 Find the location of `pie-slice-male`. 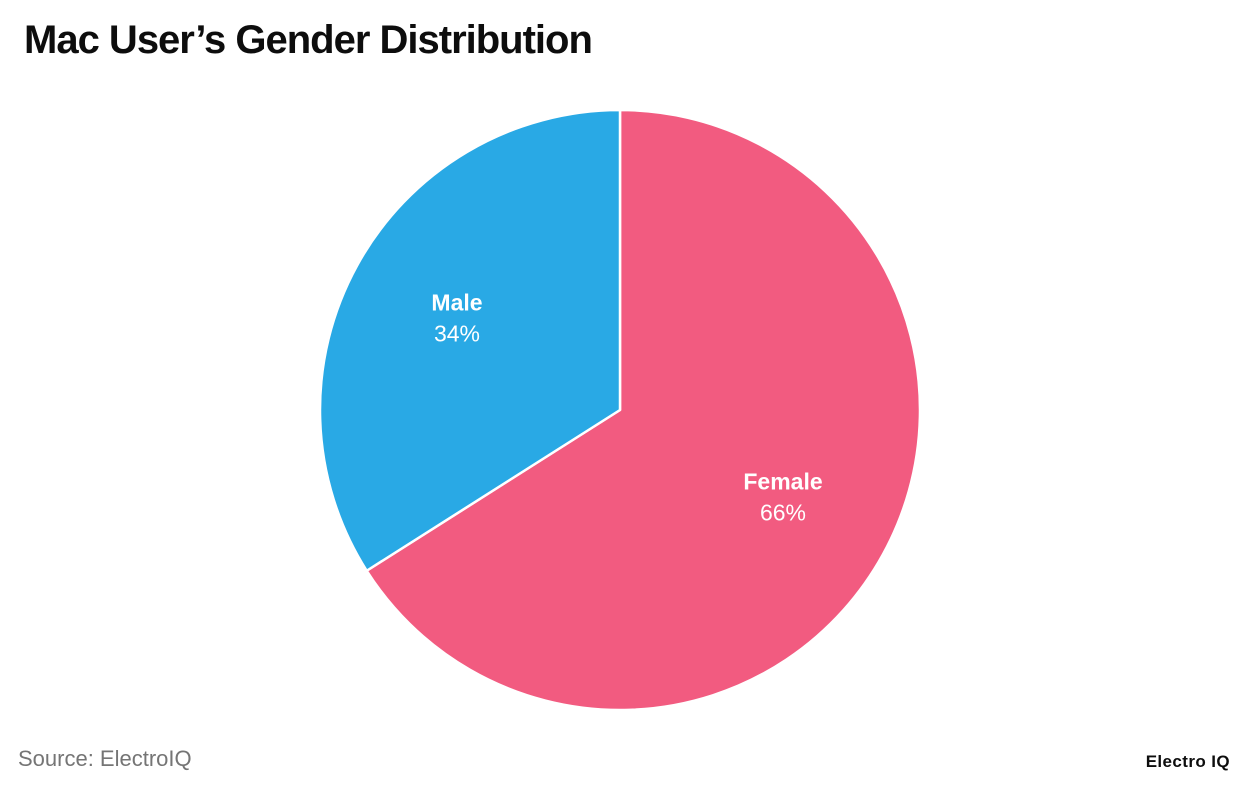

pie-slice-male is located at coordinates (470, 340).